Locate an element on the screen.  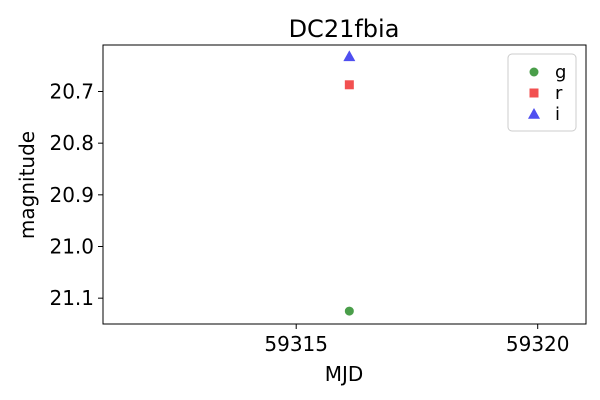
y-axis-label: magnitude is located at coordinates (27, 185).